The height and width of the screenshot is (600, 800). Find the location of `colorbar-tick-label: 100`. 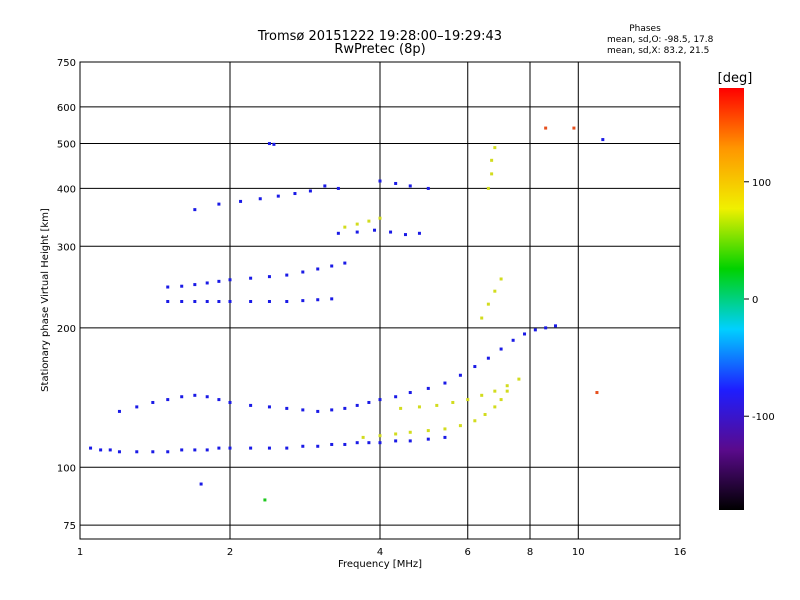

colorbar-tick-label: 100 is located at coordinates (761, 183).